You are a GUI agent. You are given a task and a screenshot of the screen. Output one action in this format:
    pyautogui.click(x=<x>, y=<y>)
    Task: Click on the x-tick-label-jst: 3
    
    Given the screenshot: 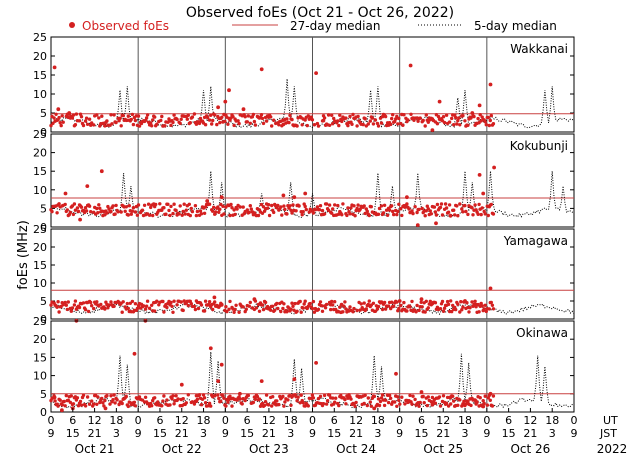 What is the action you would take?
    pyautogui.click(x=377, y=433)
    